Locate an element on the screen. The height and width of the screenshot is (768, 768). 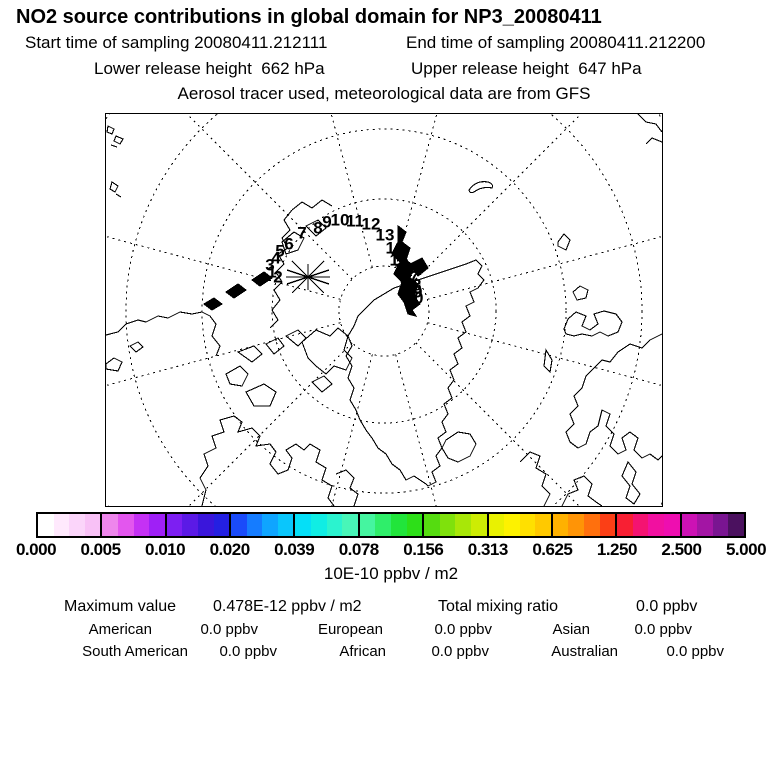
trajectory-hour-label: 12 is located at coordinates (371, 224).